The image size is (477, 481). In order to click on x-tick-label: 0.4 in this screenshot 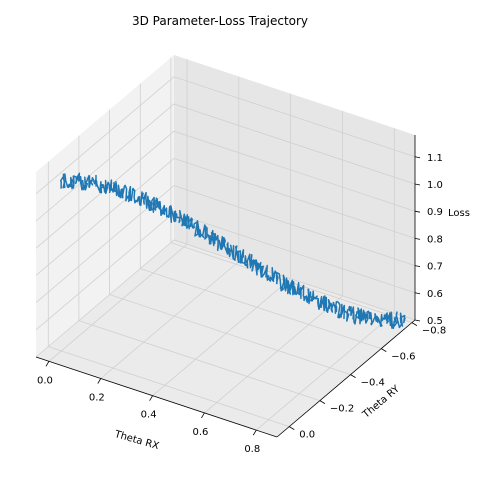, I will do `click(149, 415)`.